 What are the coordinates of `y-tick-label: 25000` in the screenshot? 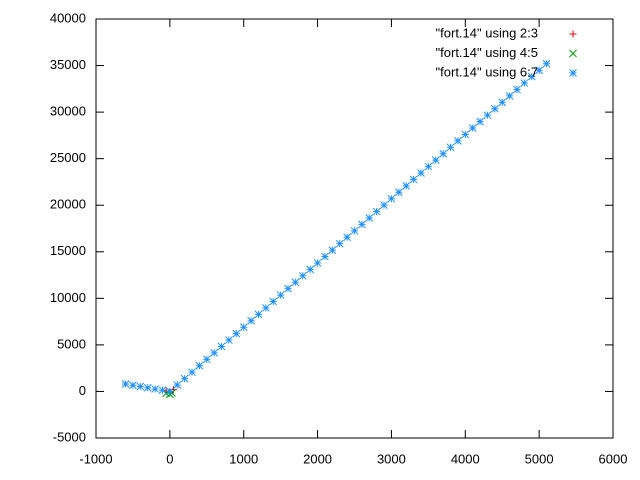 It's located at (68, 157).